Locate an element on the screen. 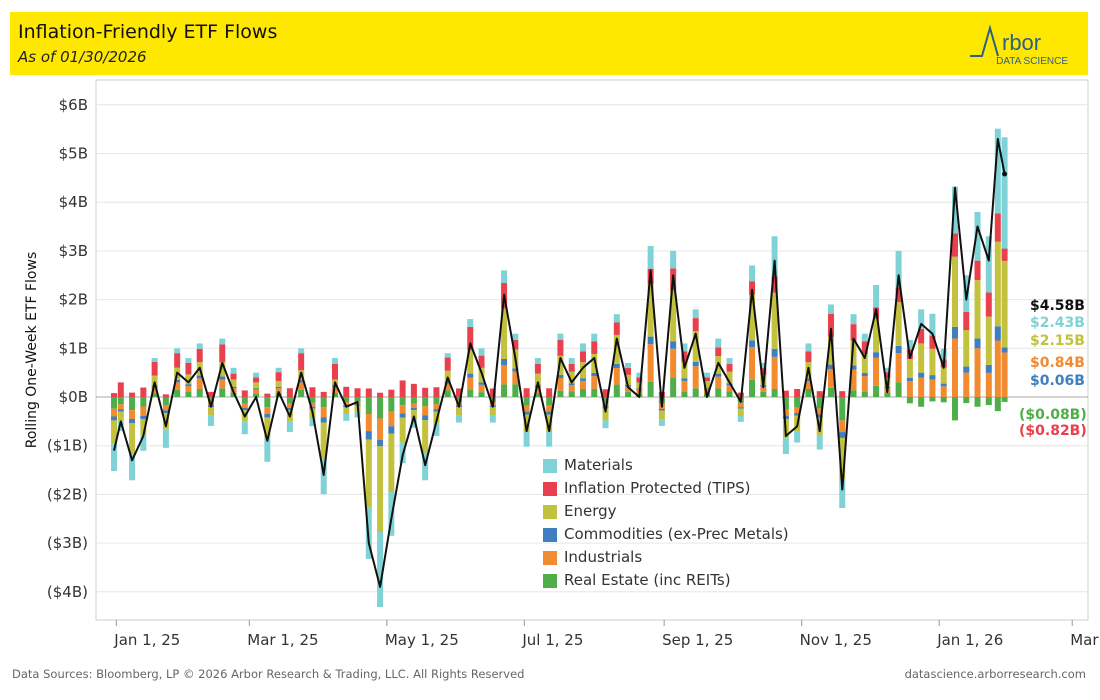  legend-label: Inflation Protected (TIPS) is located at coordinates (657, 488).